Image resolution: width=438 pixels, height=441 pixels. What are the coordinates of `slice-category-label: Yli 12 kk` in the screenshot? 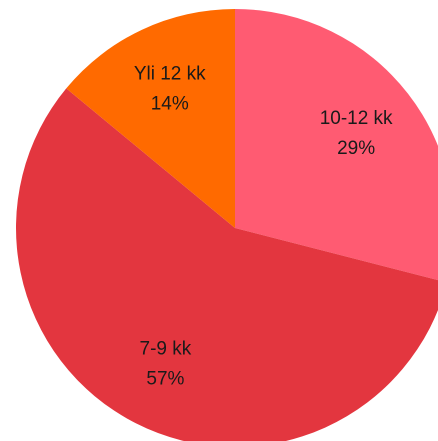 It's located at (170, 73).